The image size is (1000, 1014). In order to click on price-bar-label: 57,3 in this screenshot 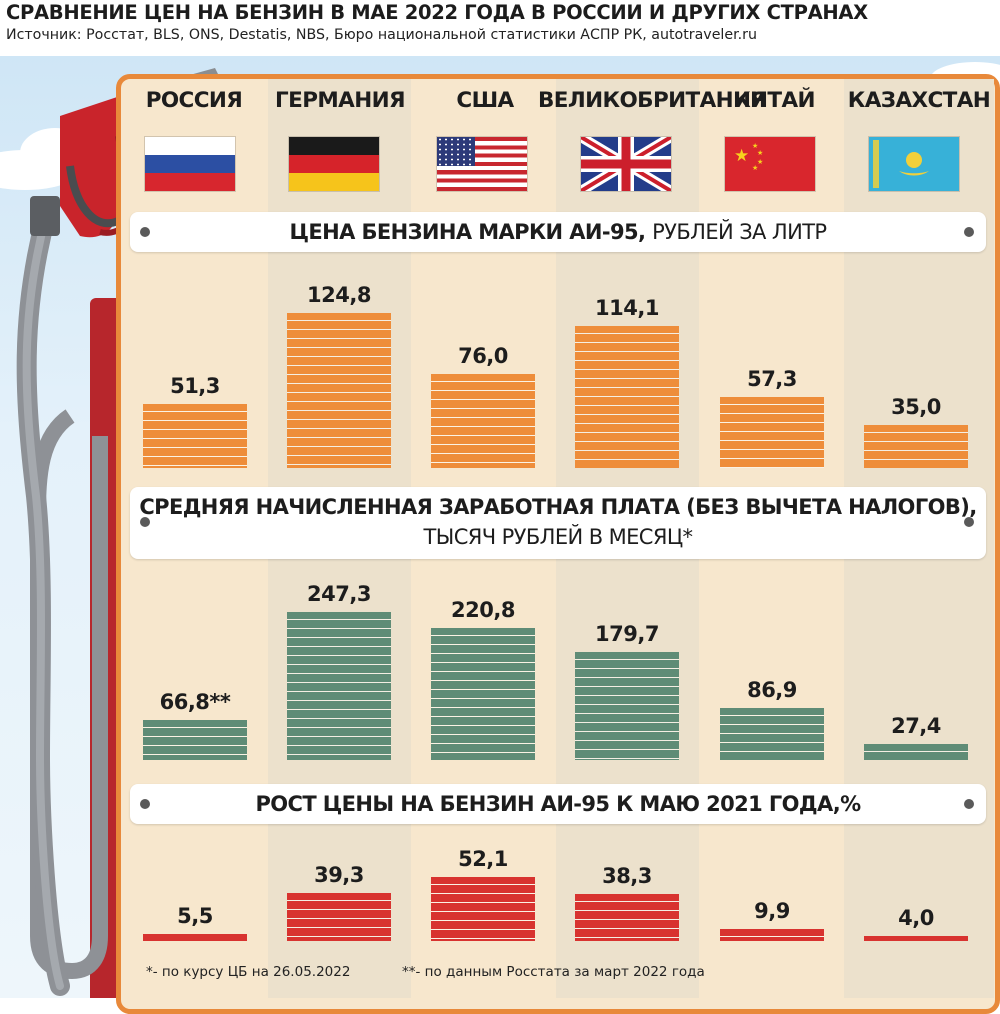, I will do `click(772, 378)`.